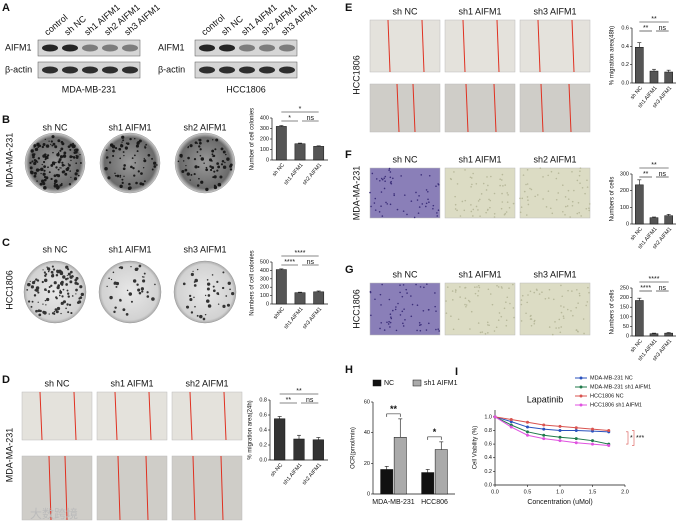 The image size is (685, 525). What do you see at coordinates (287, 70) in the screenshot?
I see `band` at bounding box center [287, 70].